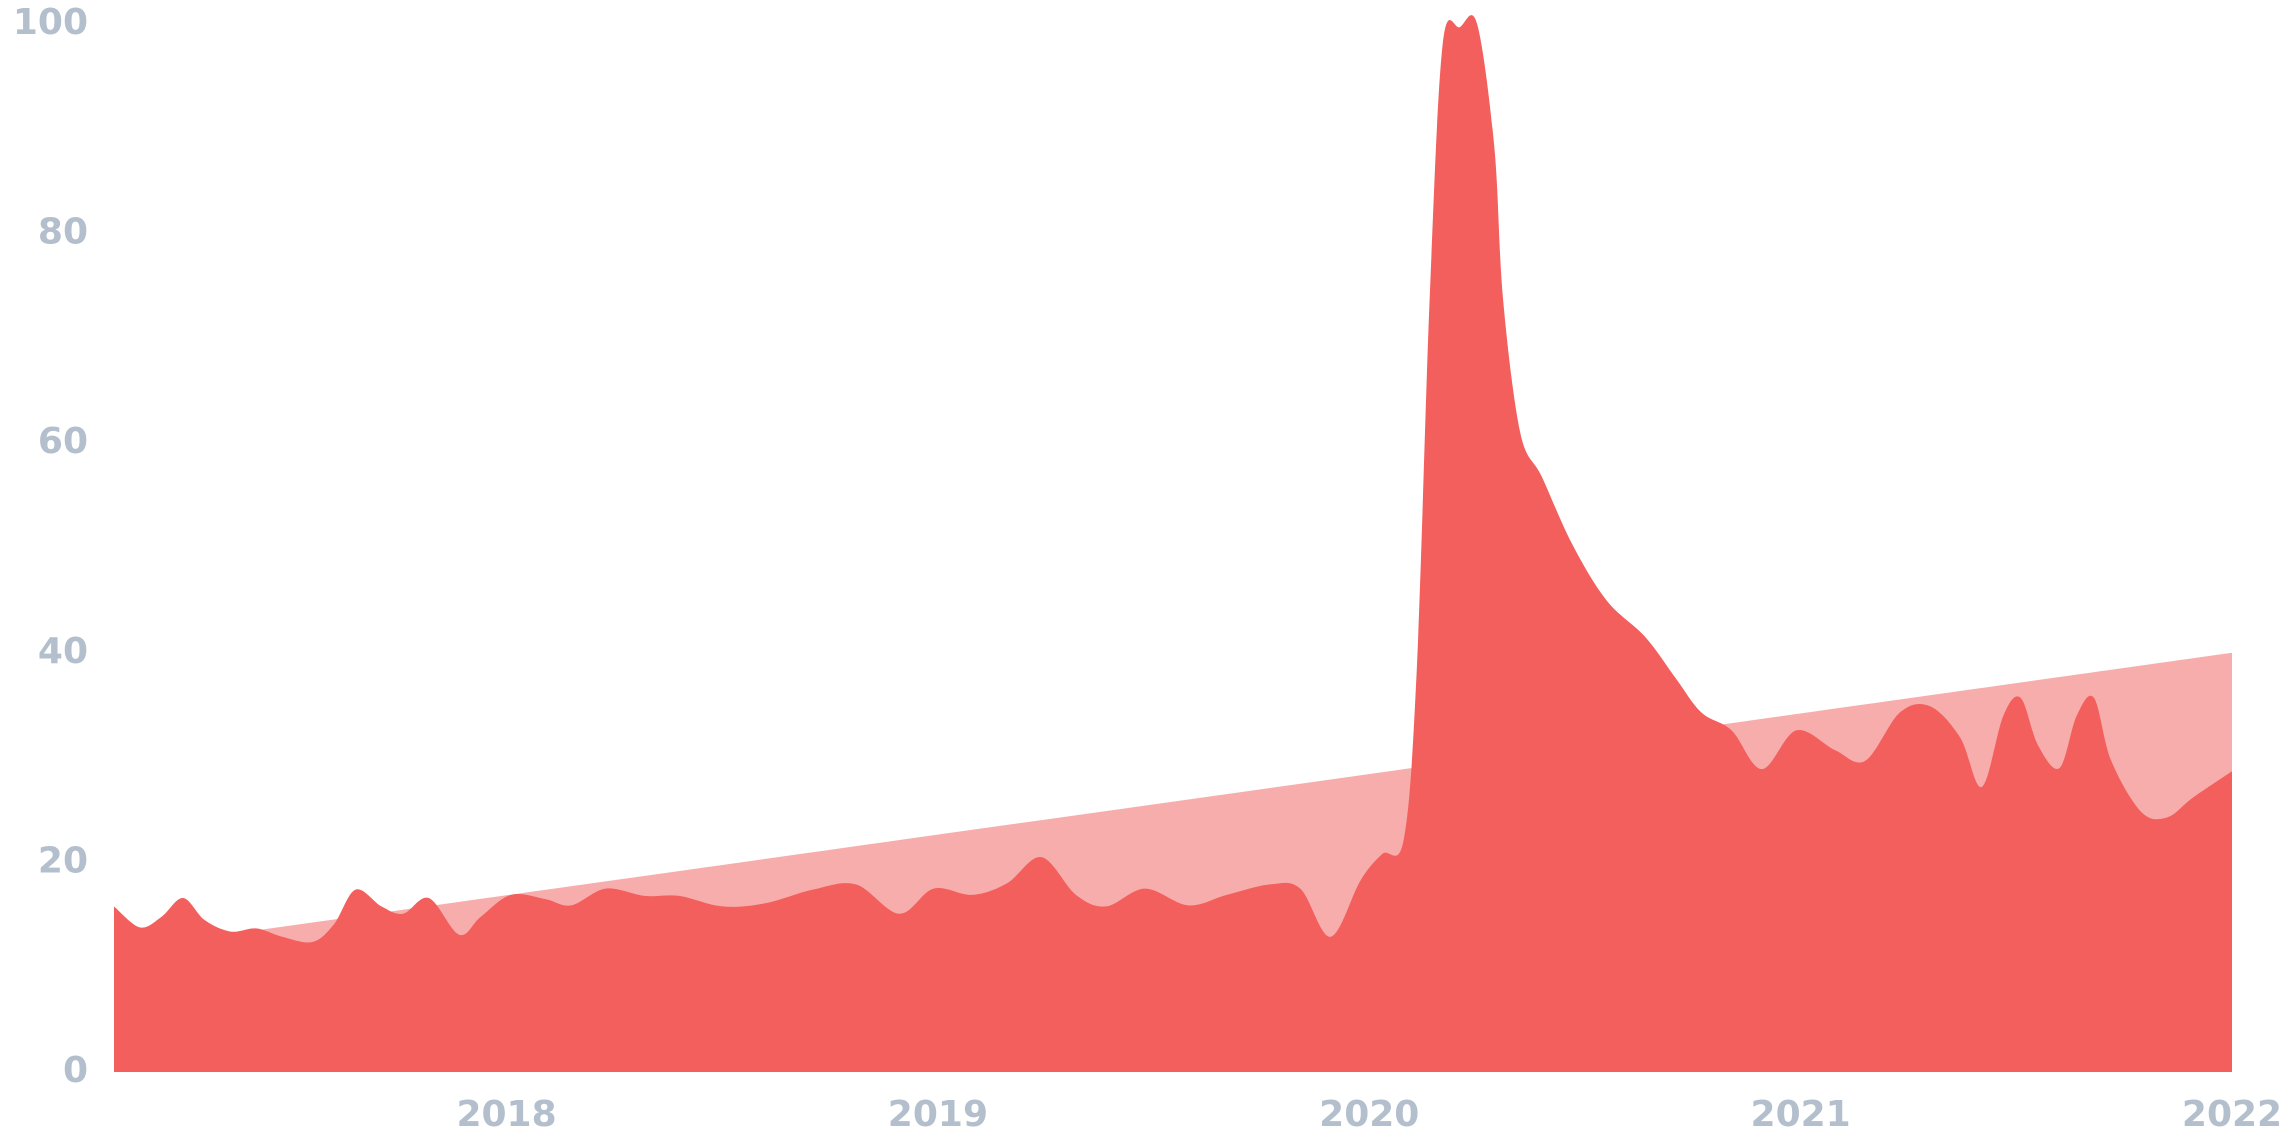  I want to click on y-tick-label: 100, so click(50, 22).